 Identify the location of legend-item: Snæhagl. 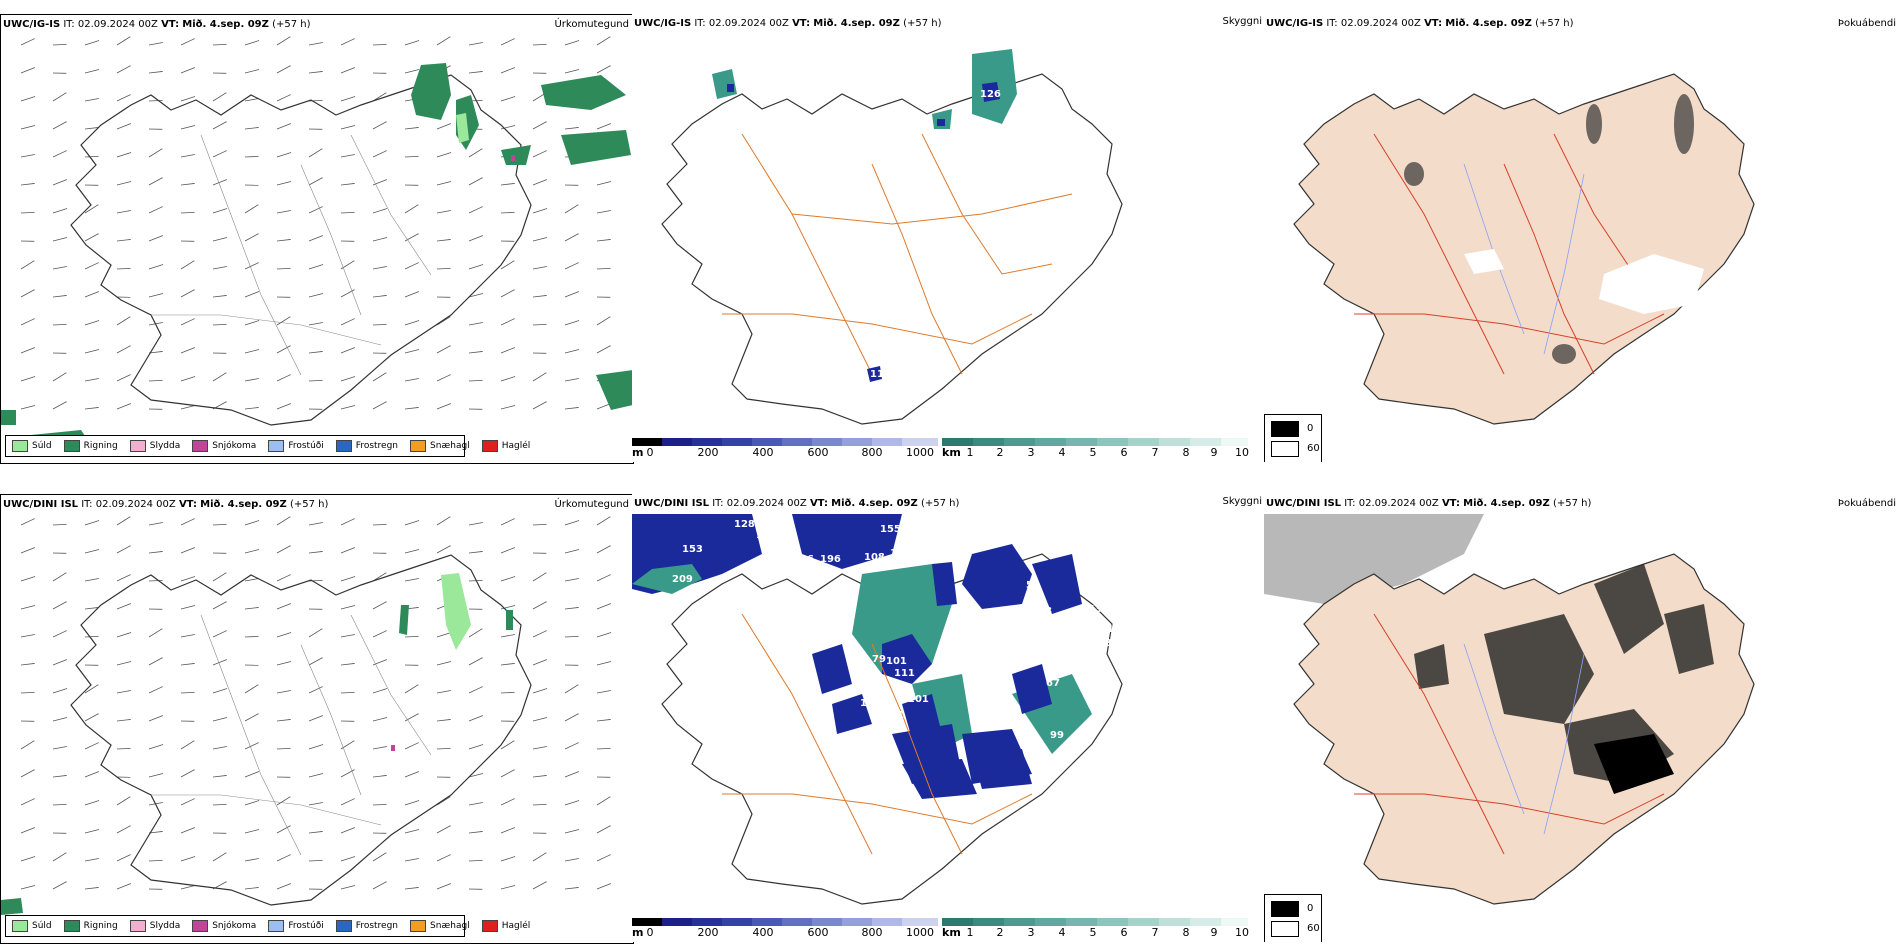
(440, 926).